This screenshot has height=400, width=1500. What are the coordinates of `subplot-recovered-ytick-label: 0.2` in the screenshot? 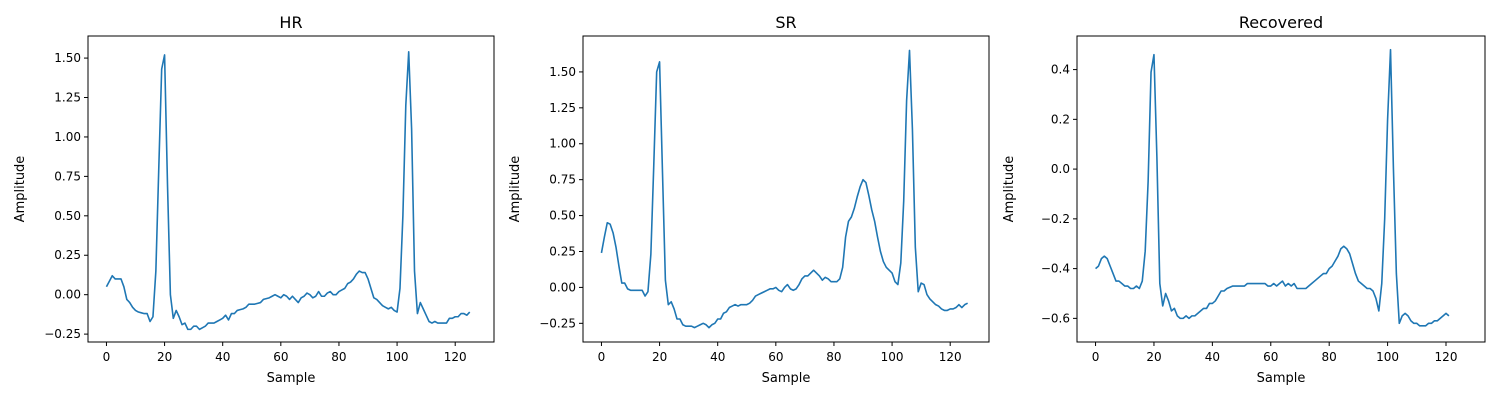 It's located at (1060, 119).